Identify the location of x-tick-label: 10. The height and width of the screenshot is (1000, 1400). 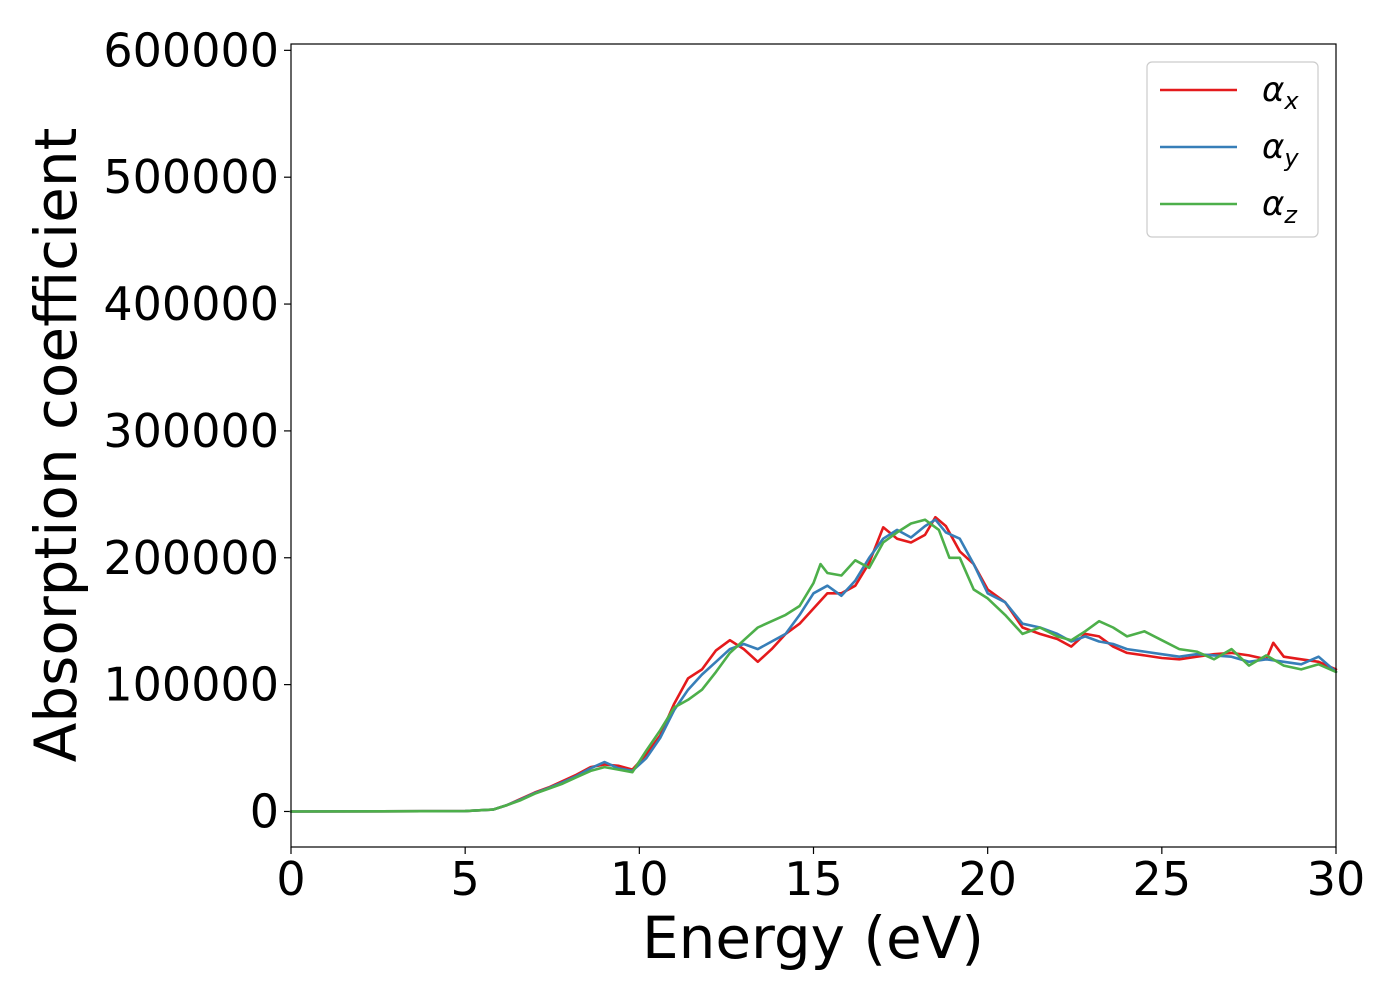
(639, 879).